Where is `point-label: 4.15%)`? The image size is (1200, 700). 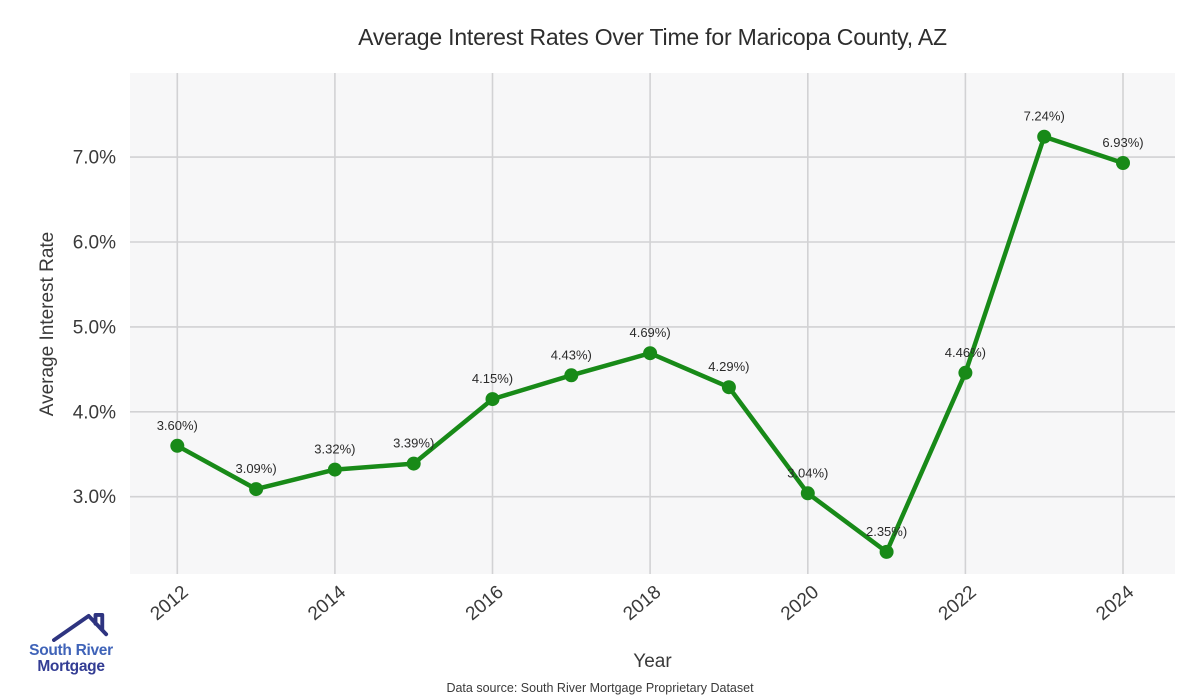 point-label: 4.15%) is located at coordinates (492, 378).